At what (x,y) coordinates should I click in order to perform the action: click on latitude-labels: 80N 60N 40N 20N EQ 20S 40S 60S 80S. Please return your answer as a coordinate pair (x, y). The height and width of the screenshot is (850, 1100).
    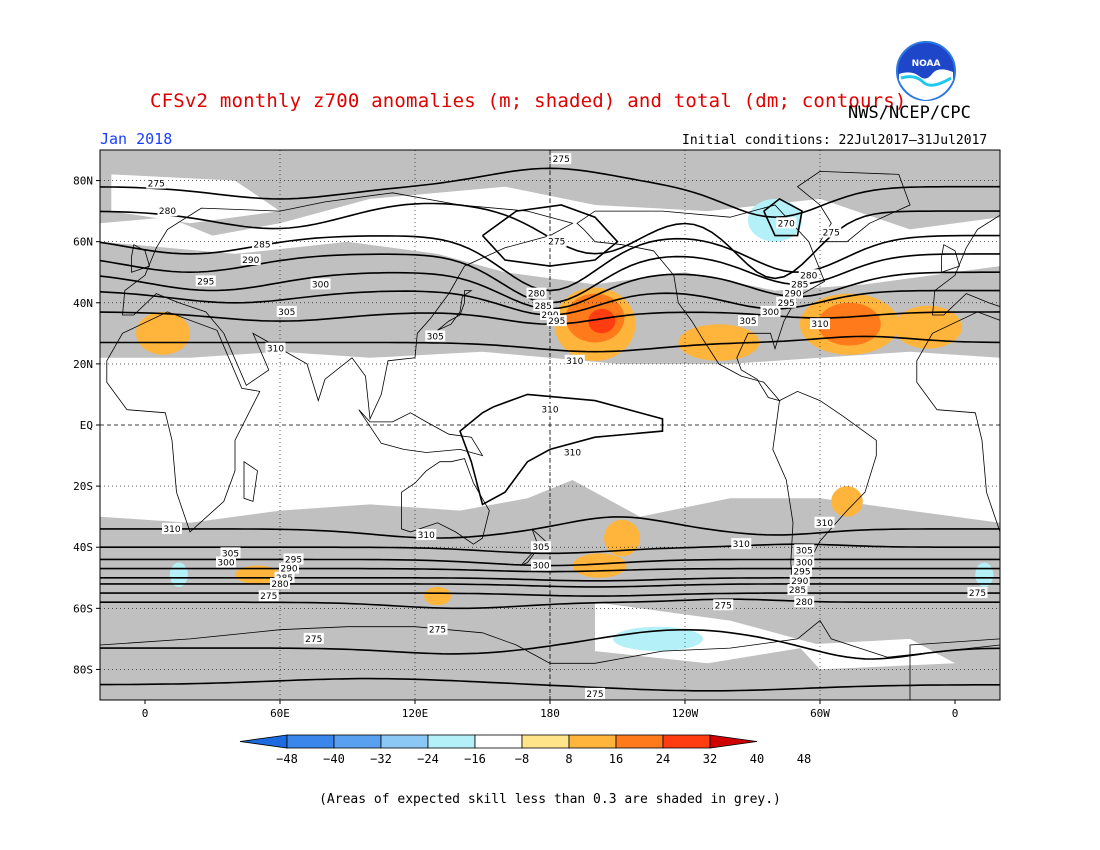
    Looking at the image, I should click on (86, 425).